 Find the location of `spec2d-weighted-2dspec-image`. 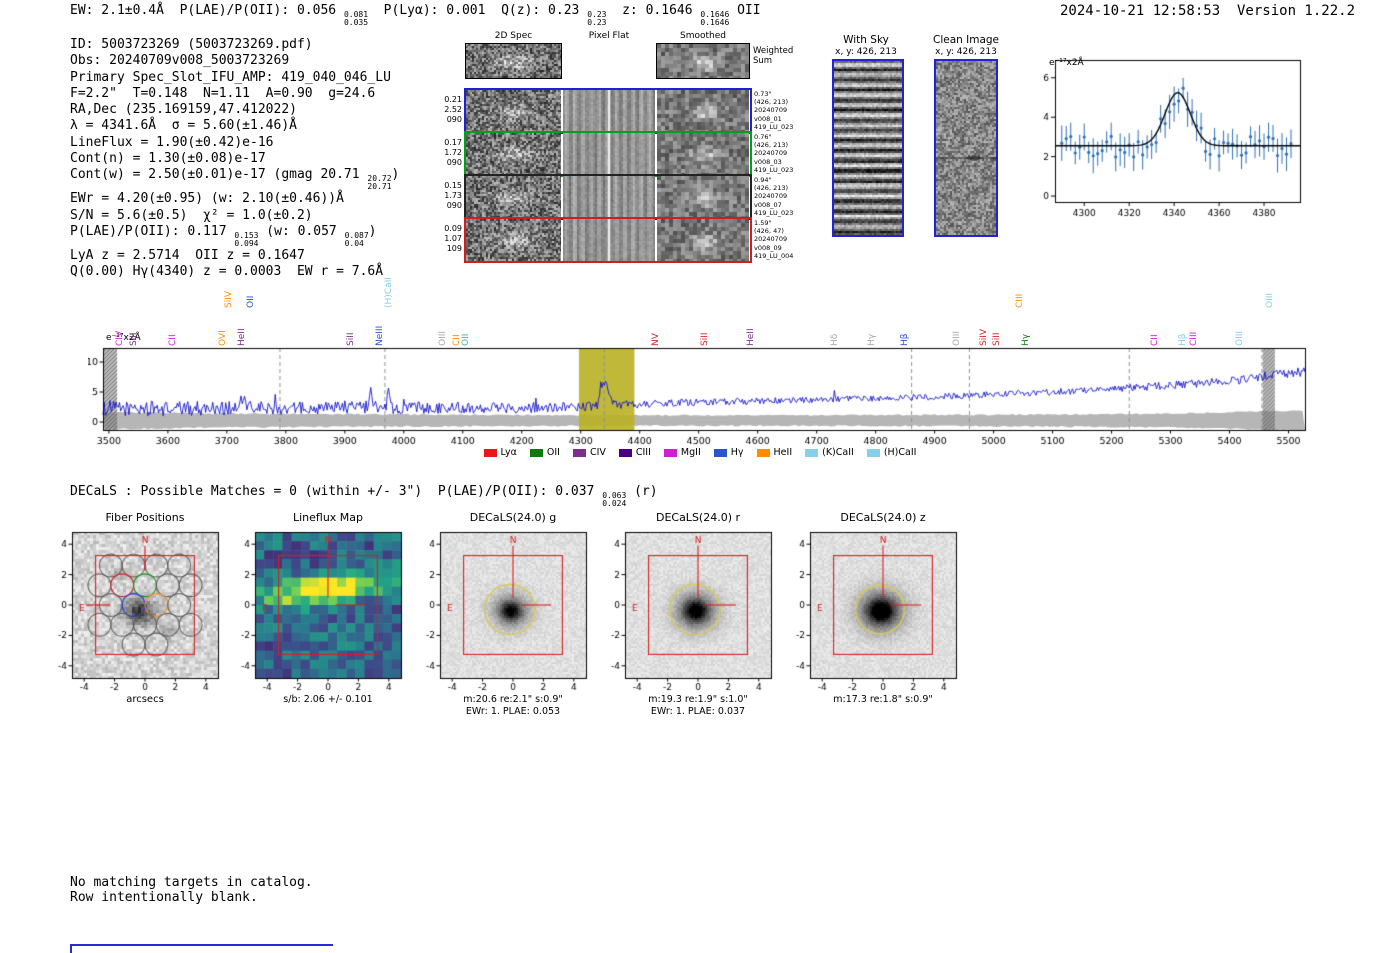

spec2d-weighted-2dspec-image is located at coordinates (513, 61).